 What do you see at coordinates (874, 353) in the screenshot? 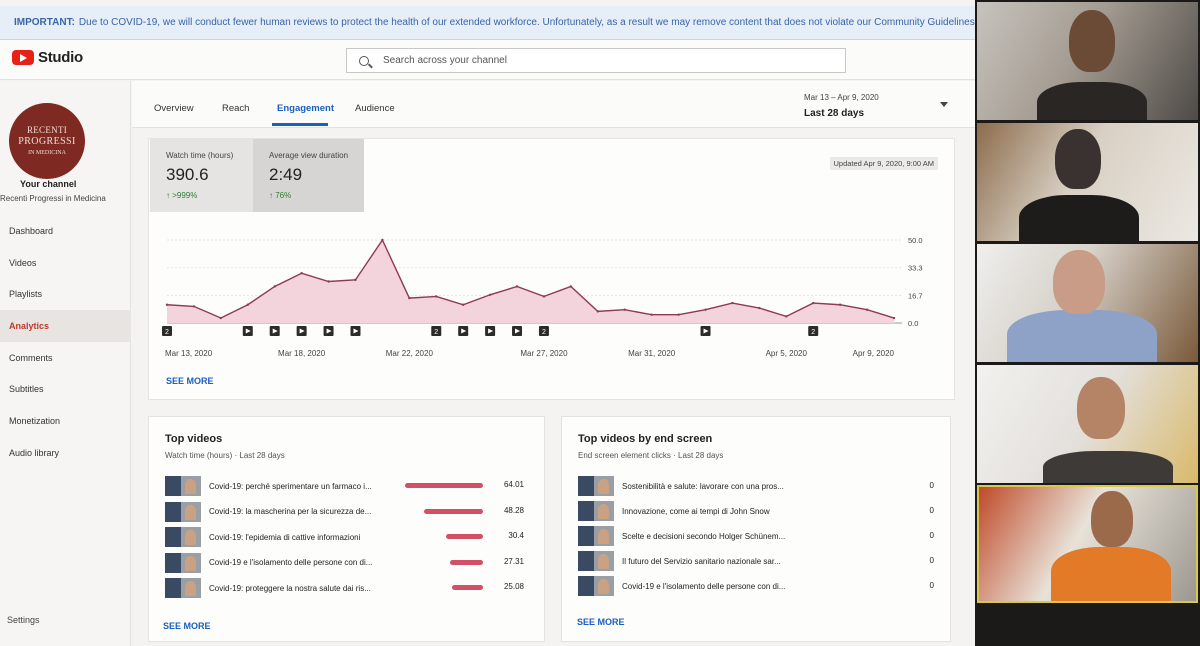
I see `x-tick-label: Apr 9, 2020` at bounding box center [874, 353].